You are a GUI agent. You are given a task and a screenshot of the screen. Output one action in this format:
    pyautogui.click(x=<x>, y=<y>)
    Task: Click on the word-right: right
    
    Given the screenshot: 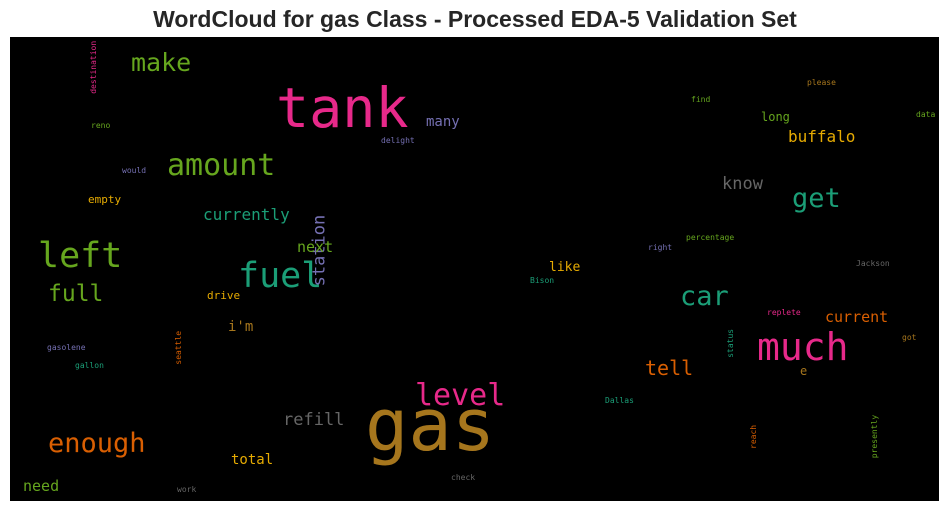 What is the action you would take?
    pyautogui.click(x=660, y=247)
    